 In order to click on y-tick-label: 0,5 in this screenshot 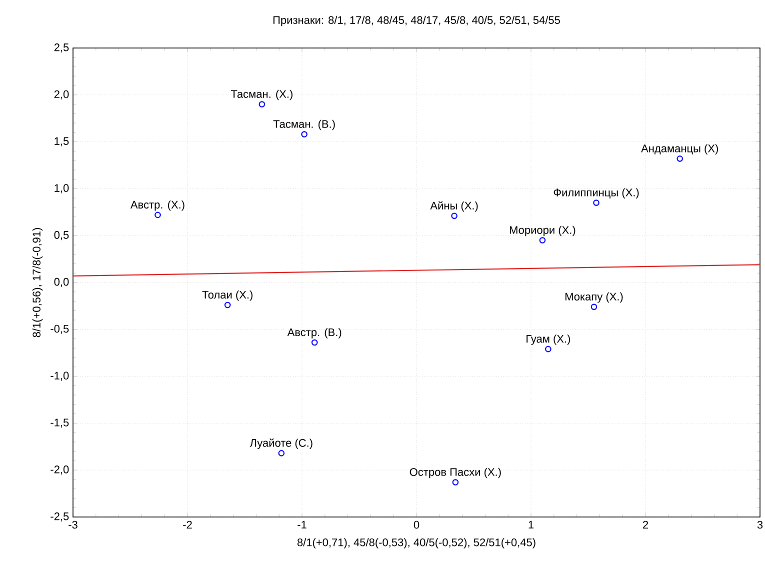, I will do `click(61, 235)`.